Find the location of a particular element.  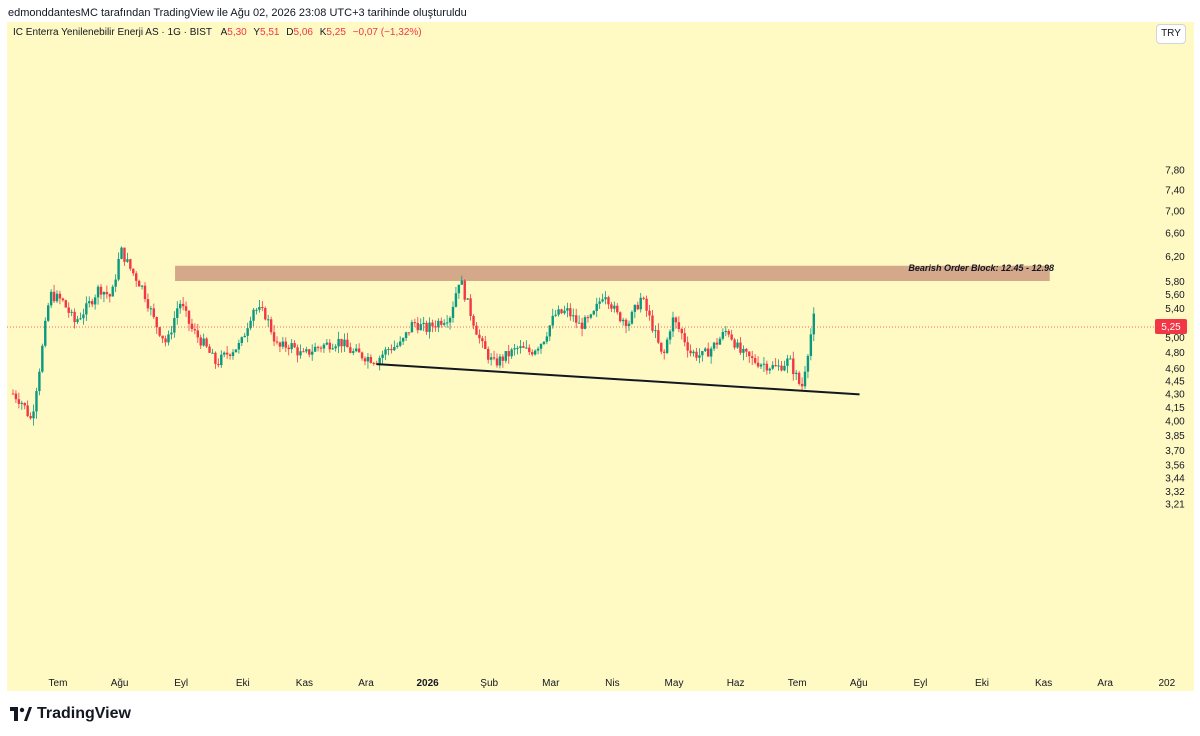

currency-button: TRY is located at coordinates (1171, 34).